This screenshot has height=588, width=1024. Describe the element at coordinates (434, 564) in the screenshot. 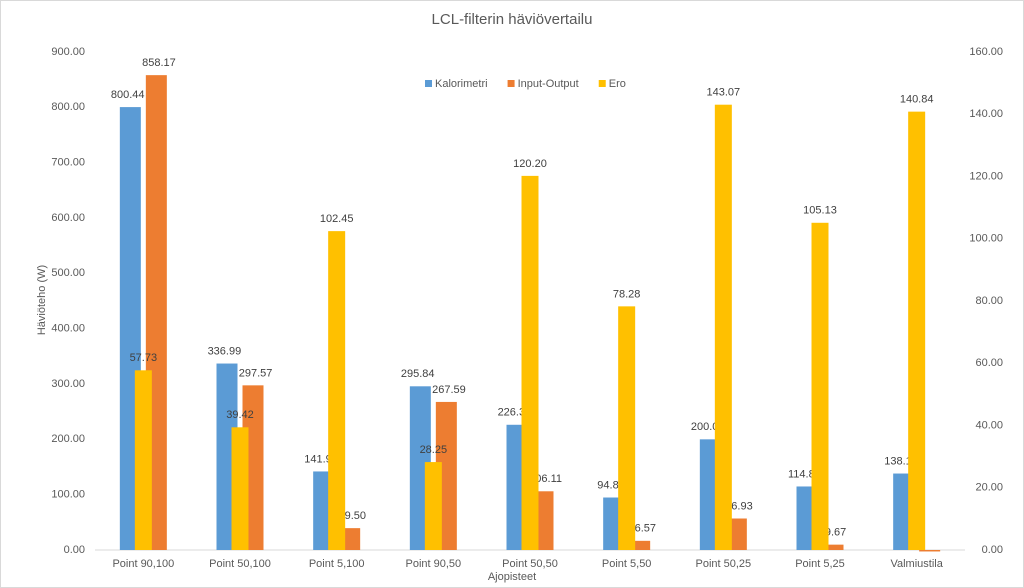

I see `x-tick-label: Point 90,50` at that location.